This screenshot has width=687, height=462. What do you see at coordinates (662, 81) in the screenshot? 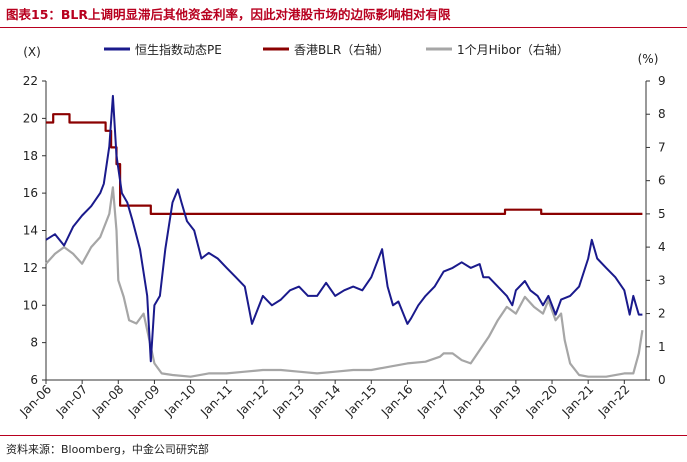
I see `right-tick-label: 9` at bounding box center [662, 81].